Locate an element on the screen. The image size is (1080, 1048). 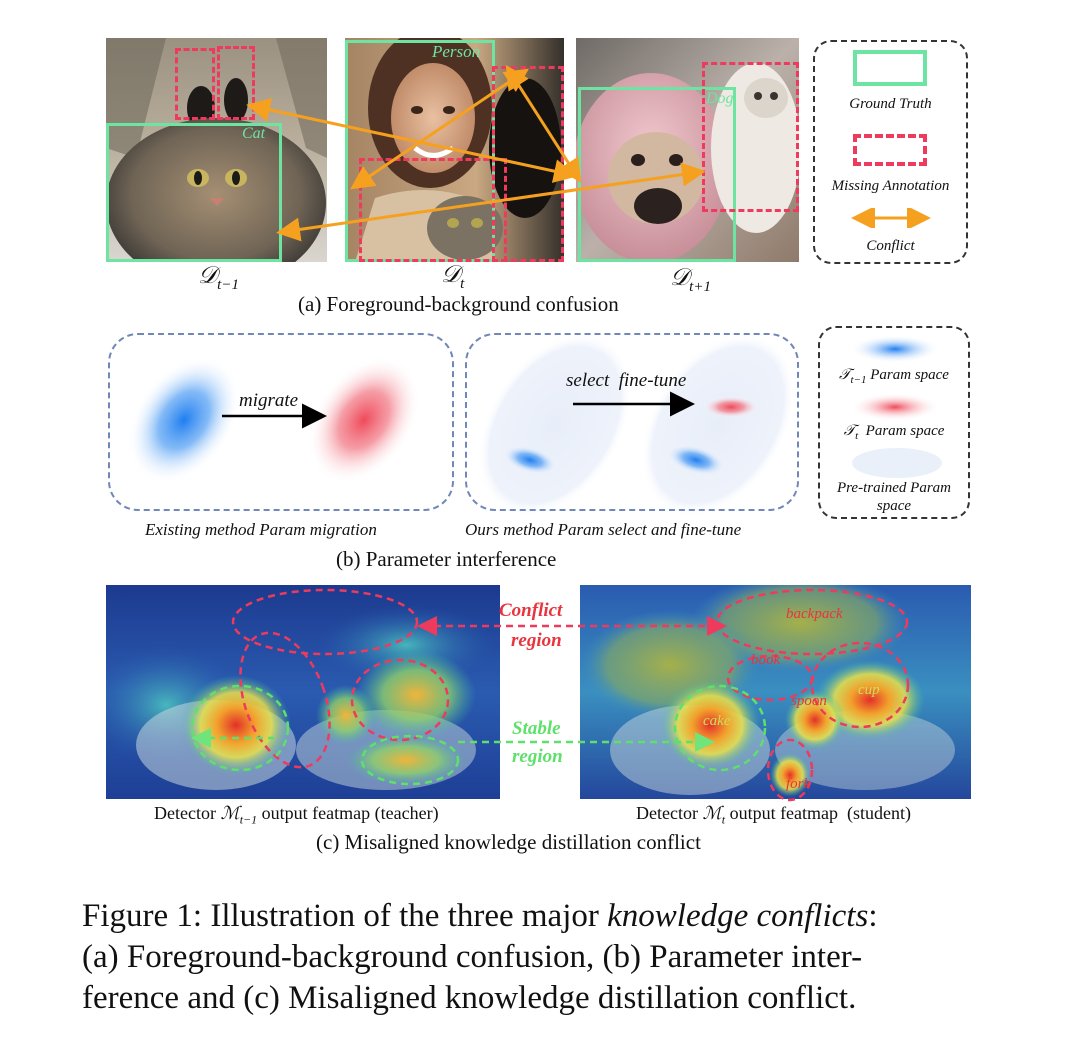
tag-fork: fork is located at coordinates (798, 784).